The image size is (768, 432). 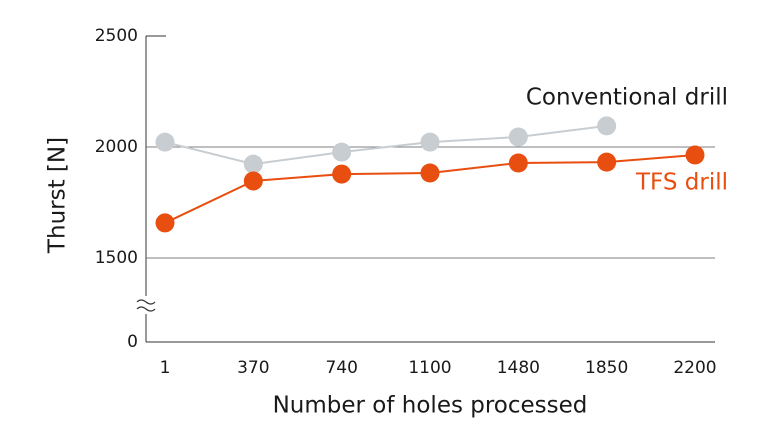 What do you see at coordinates (694, 368) in the screenshot?
I see `x-tick-label: 2200` at bounding box center [694, 368].